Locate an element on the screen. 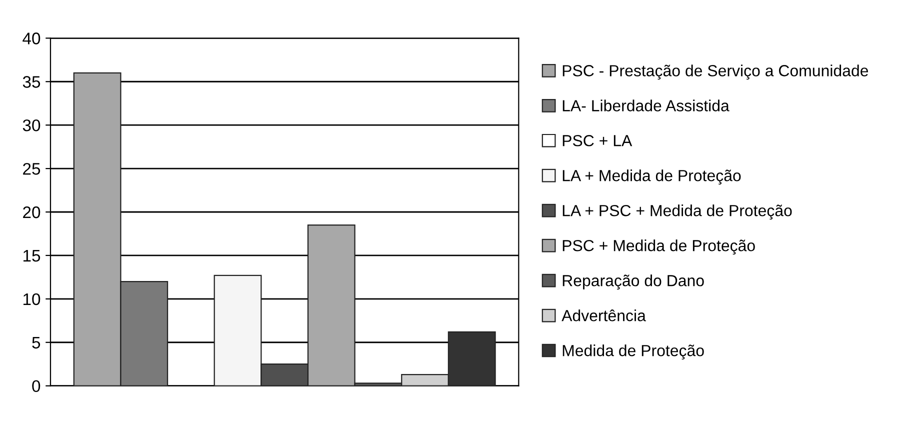  legend-label: Medida de Proteção is located at coordinates (633, 352).